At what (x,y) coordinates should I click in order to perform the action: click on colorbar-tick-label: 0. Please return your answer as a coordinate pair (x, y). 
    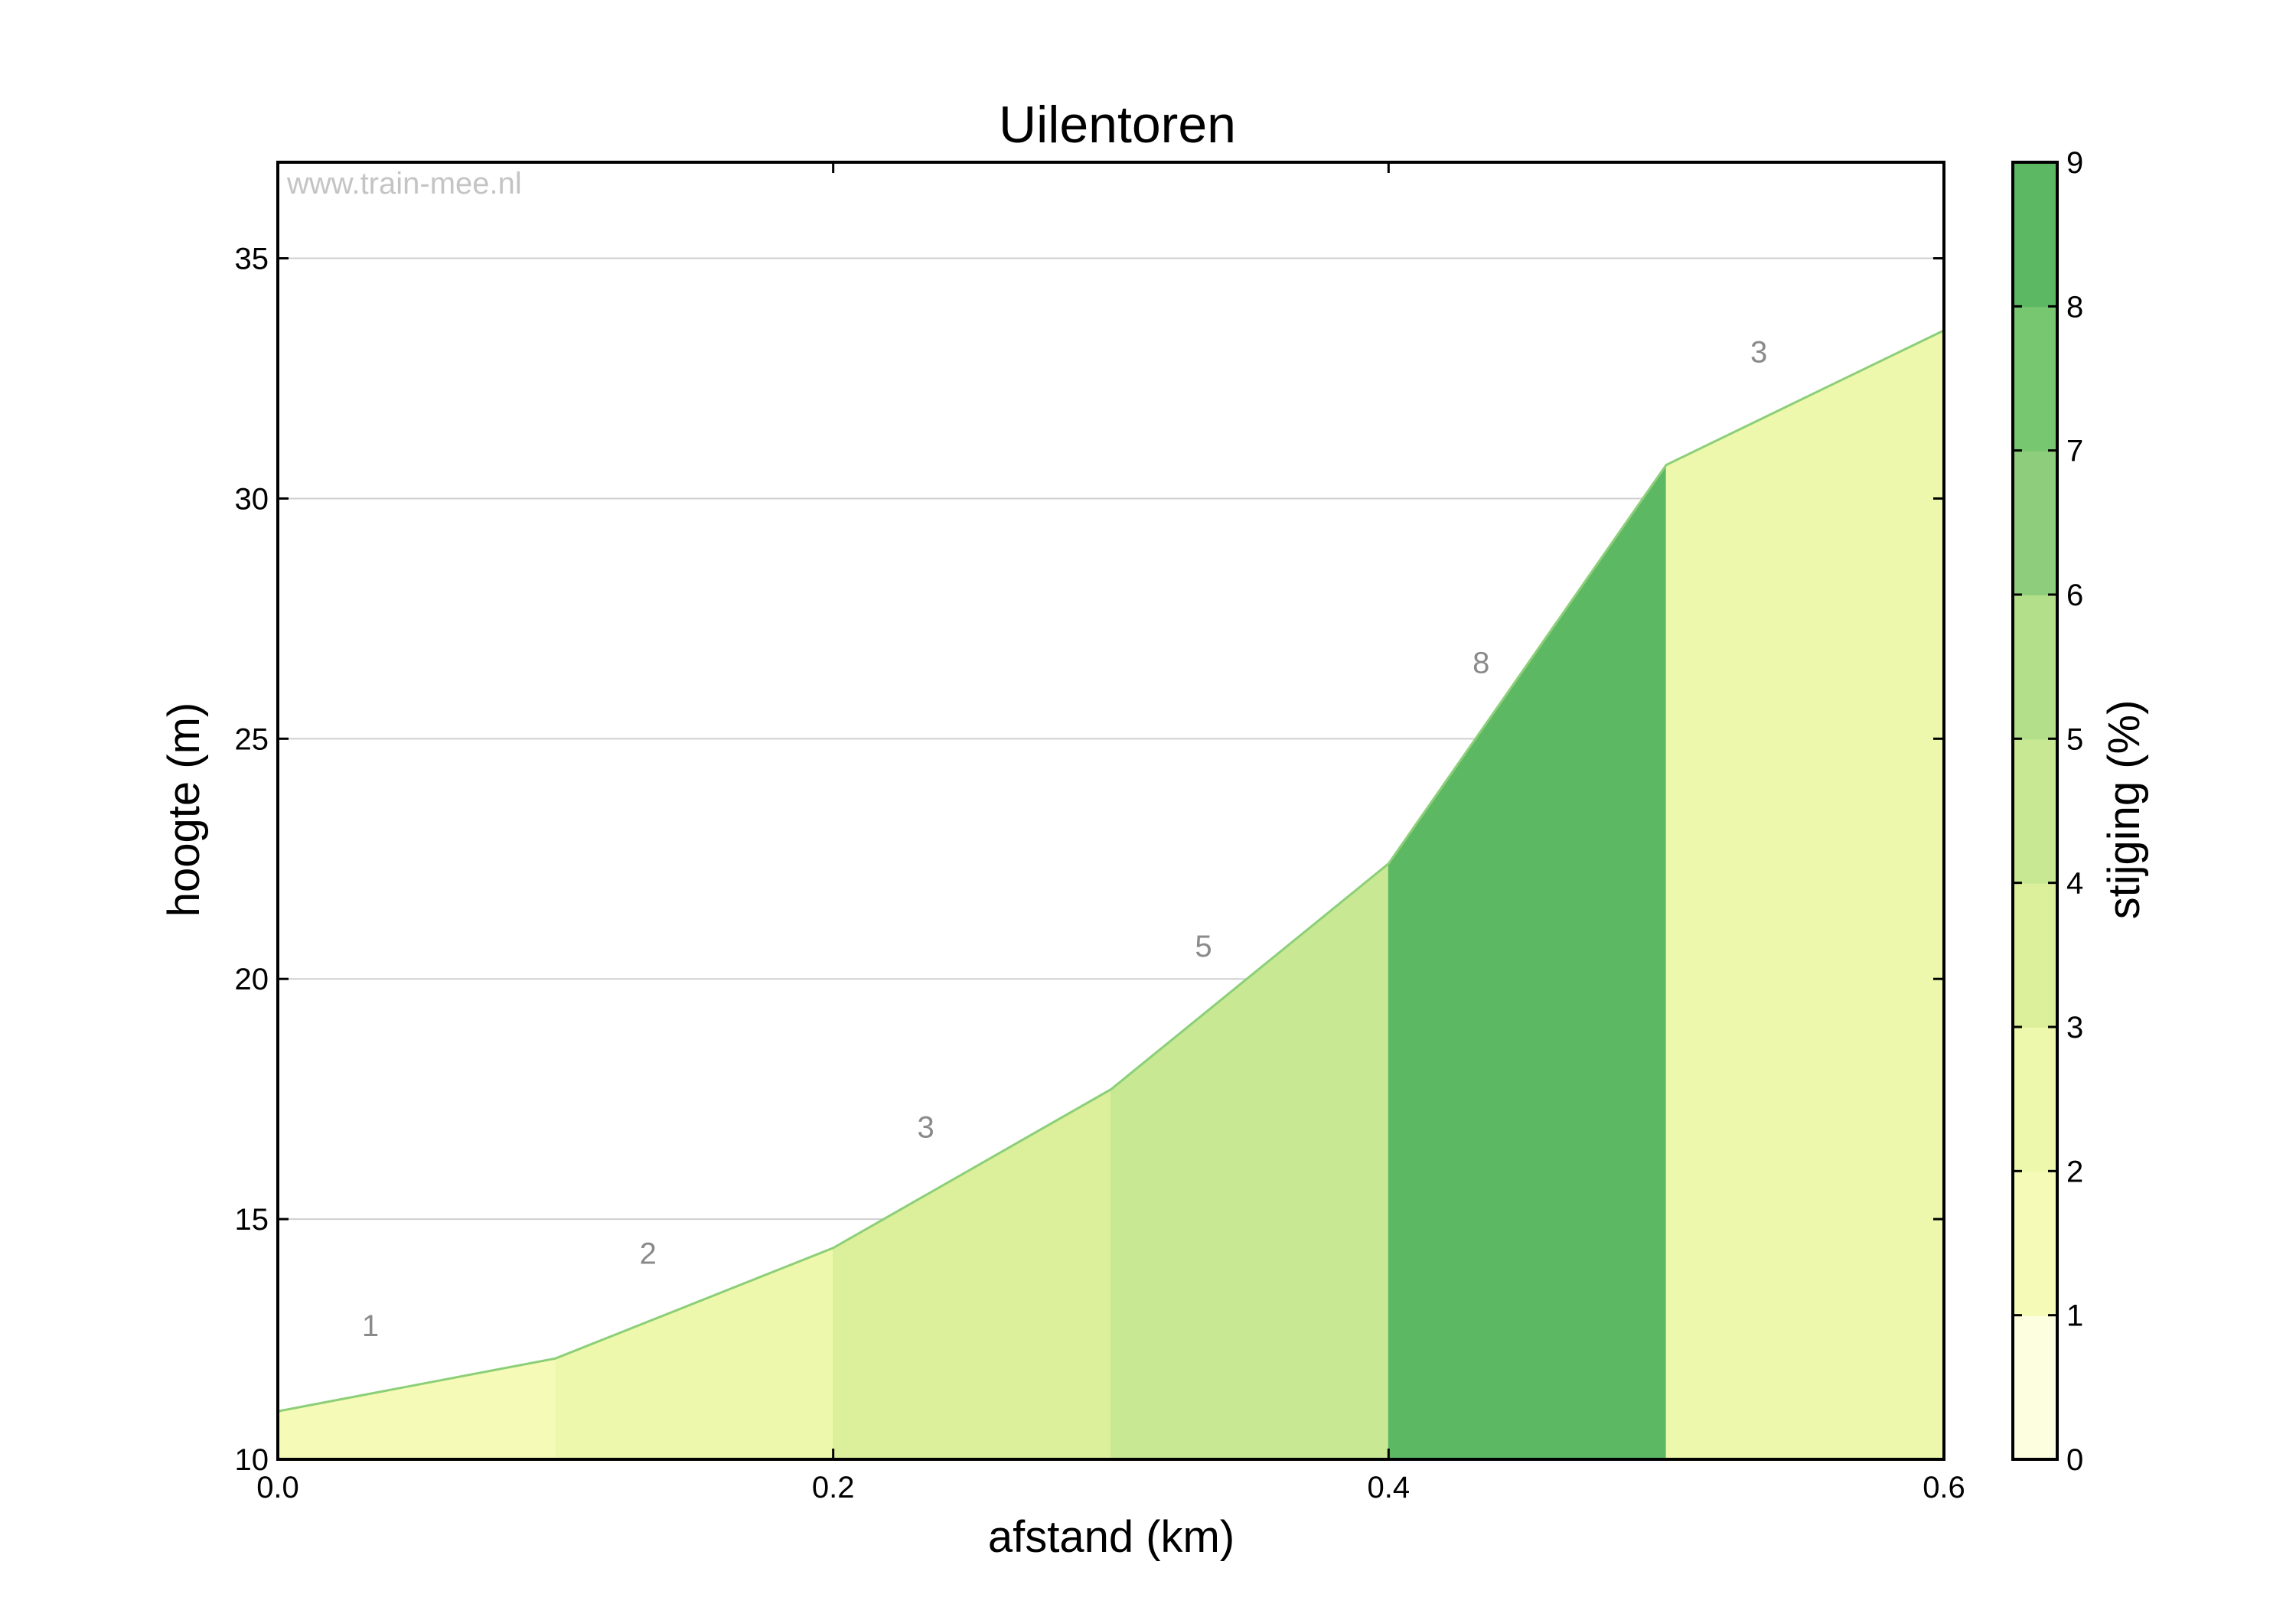
    Looking at the image, I should click on (2074, 1460).